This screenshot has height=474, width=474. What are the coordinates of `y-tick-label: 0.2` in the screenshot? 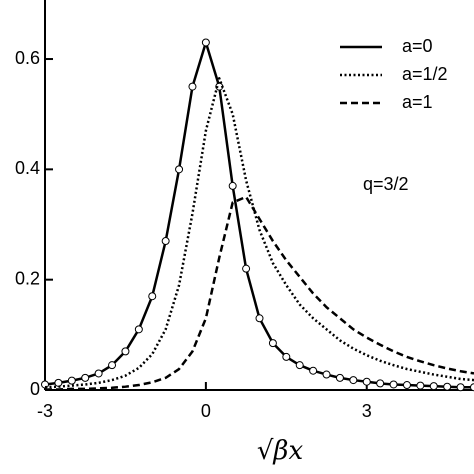 It's located at (27, 278).